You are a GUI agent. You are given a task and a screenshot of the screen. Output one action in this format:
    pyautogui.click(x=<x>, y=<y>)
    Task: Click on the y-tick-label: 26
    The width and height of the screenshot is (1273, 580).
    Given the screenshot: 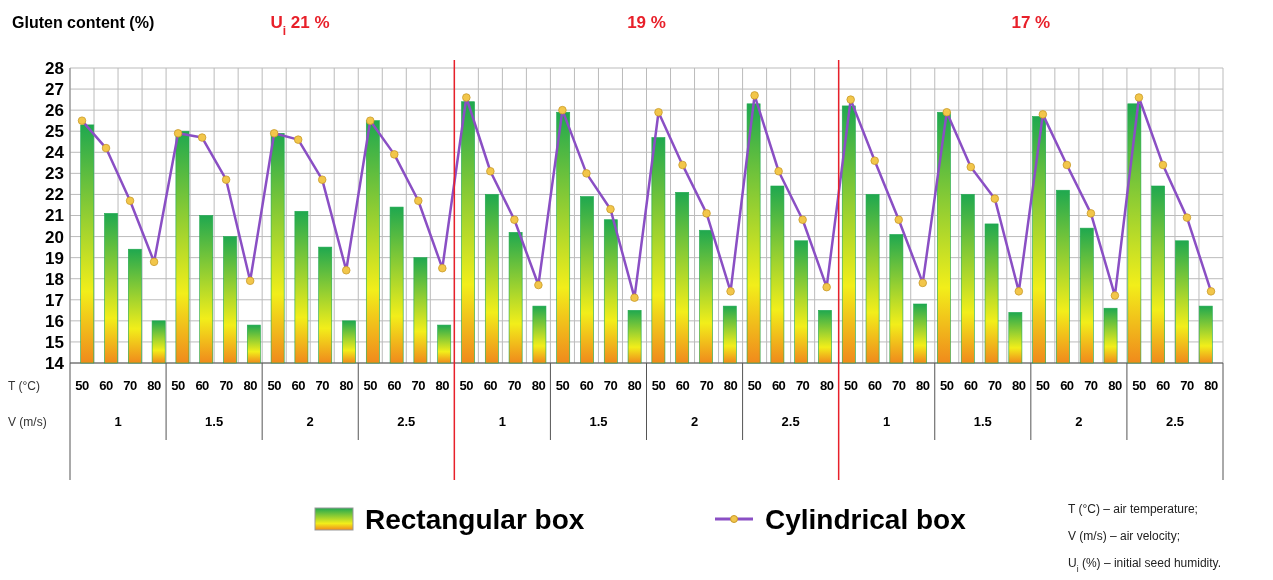 What is the action you would take?
    pyautogui.click(x=54, y=111)
    